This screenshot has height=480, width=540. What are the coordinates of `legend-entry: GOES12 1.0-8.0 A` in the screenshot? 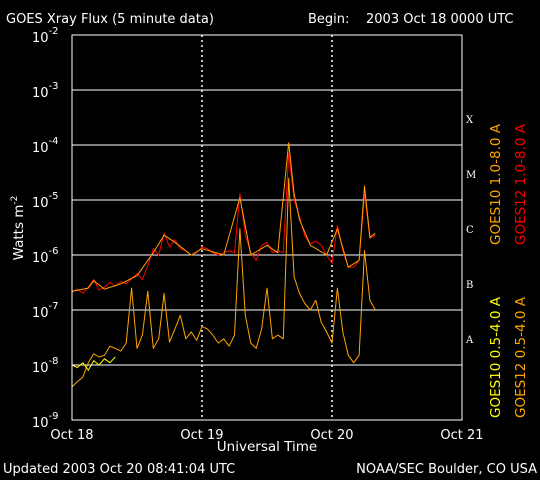 It's located at (521, 184).